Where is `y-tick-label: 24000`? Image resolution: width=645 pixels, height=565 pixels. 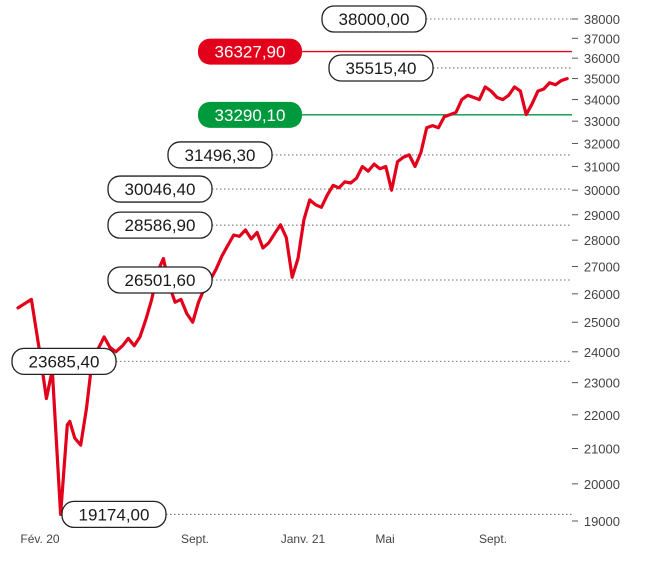
y-tick-label: 24000 is located at coordinates (602, 352).